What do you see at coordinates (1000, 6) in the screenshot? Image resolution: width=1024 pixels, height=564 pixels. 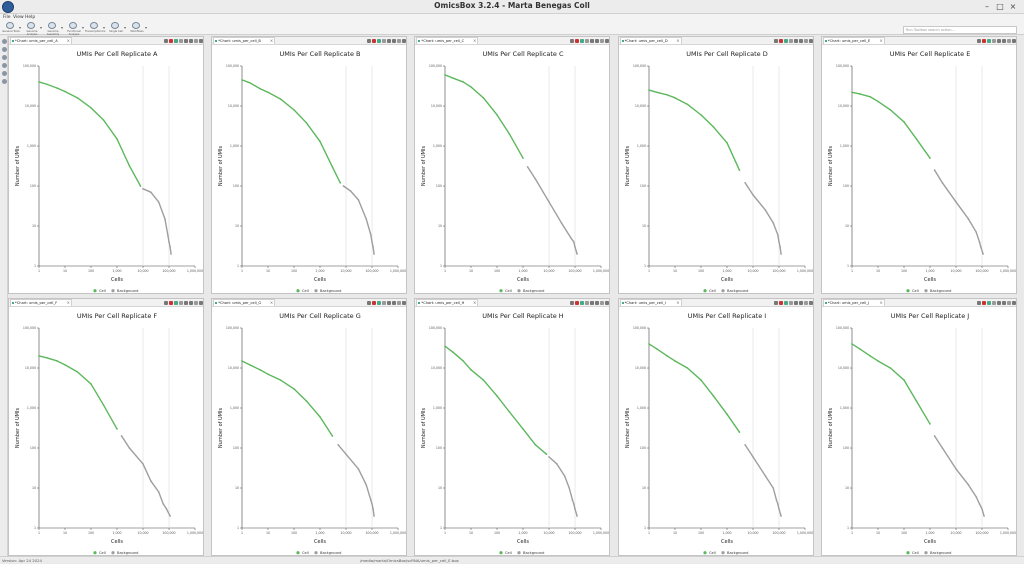 I see `maximize-icon: □` at bounding box center [1000, 6].